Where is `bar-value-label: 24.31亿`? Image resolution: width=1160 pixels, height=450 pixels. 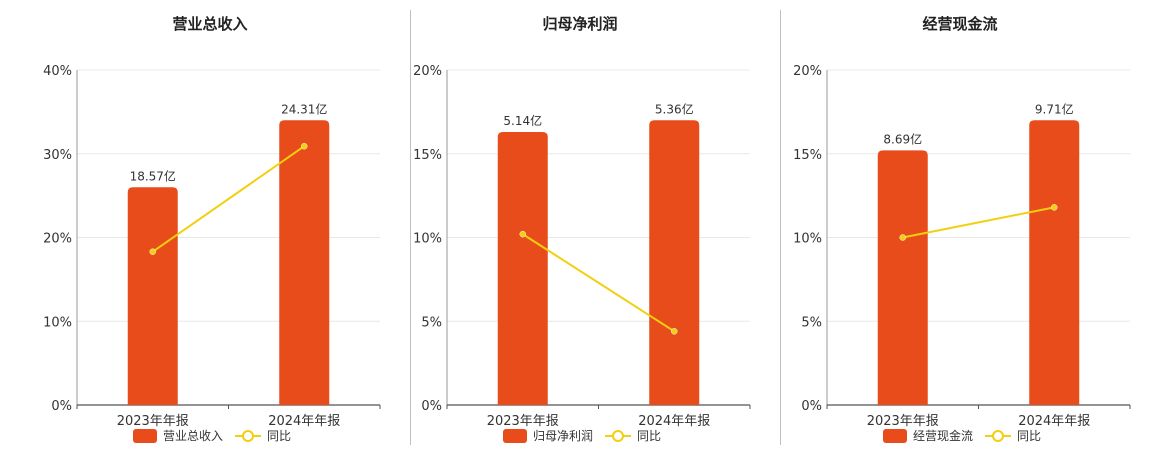
bar-value-label: 24.31亿 is located at coordinates (304, 108).